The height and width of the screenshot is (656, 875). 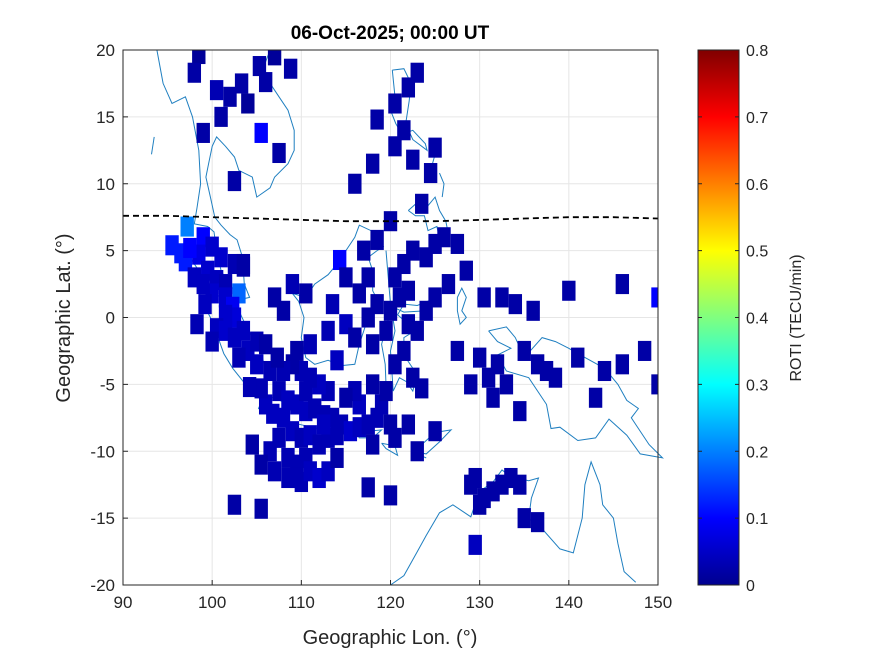 What do you see at coordinates (757, 51) in the screenshot?
I see `colorbar-tick-label: 0.8` at bounding box center [757, 51].